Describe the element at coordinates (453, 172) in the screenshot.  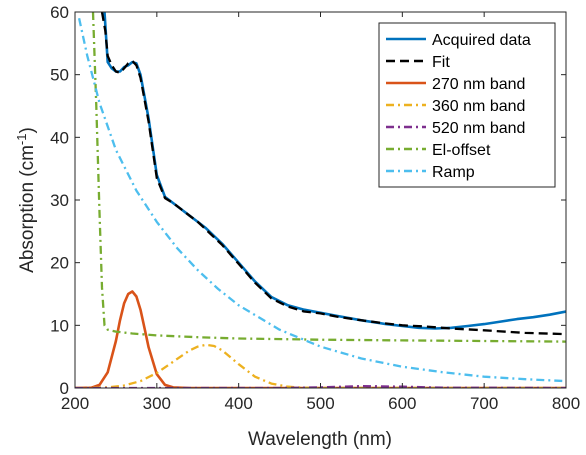
I see `legend-label-6: Ramp` at that location.